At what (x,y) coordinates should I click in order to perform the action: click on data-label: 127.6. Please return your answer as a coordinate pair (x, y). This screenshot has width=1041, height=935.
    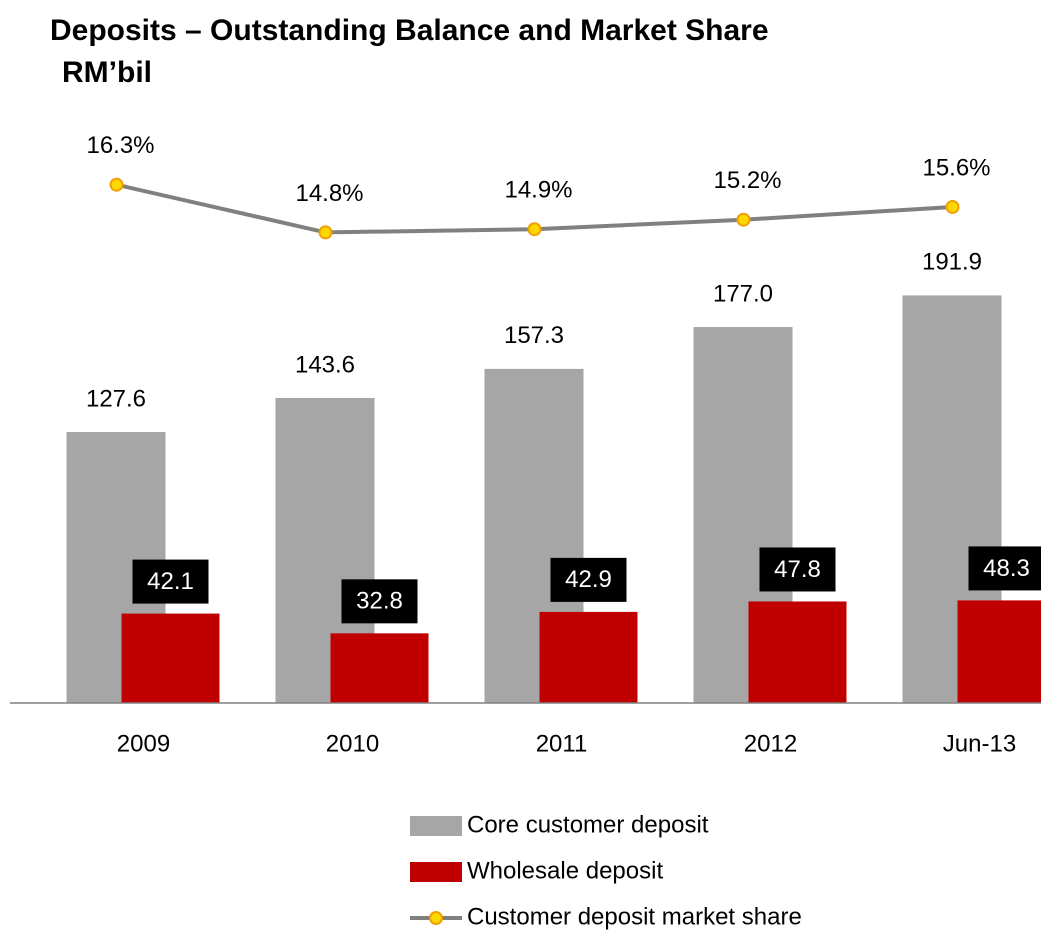
    Looking at the image, I should click on (116, 398).